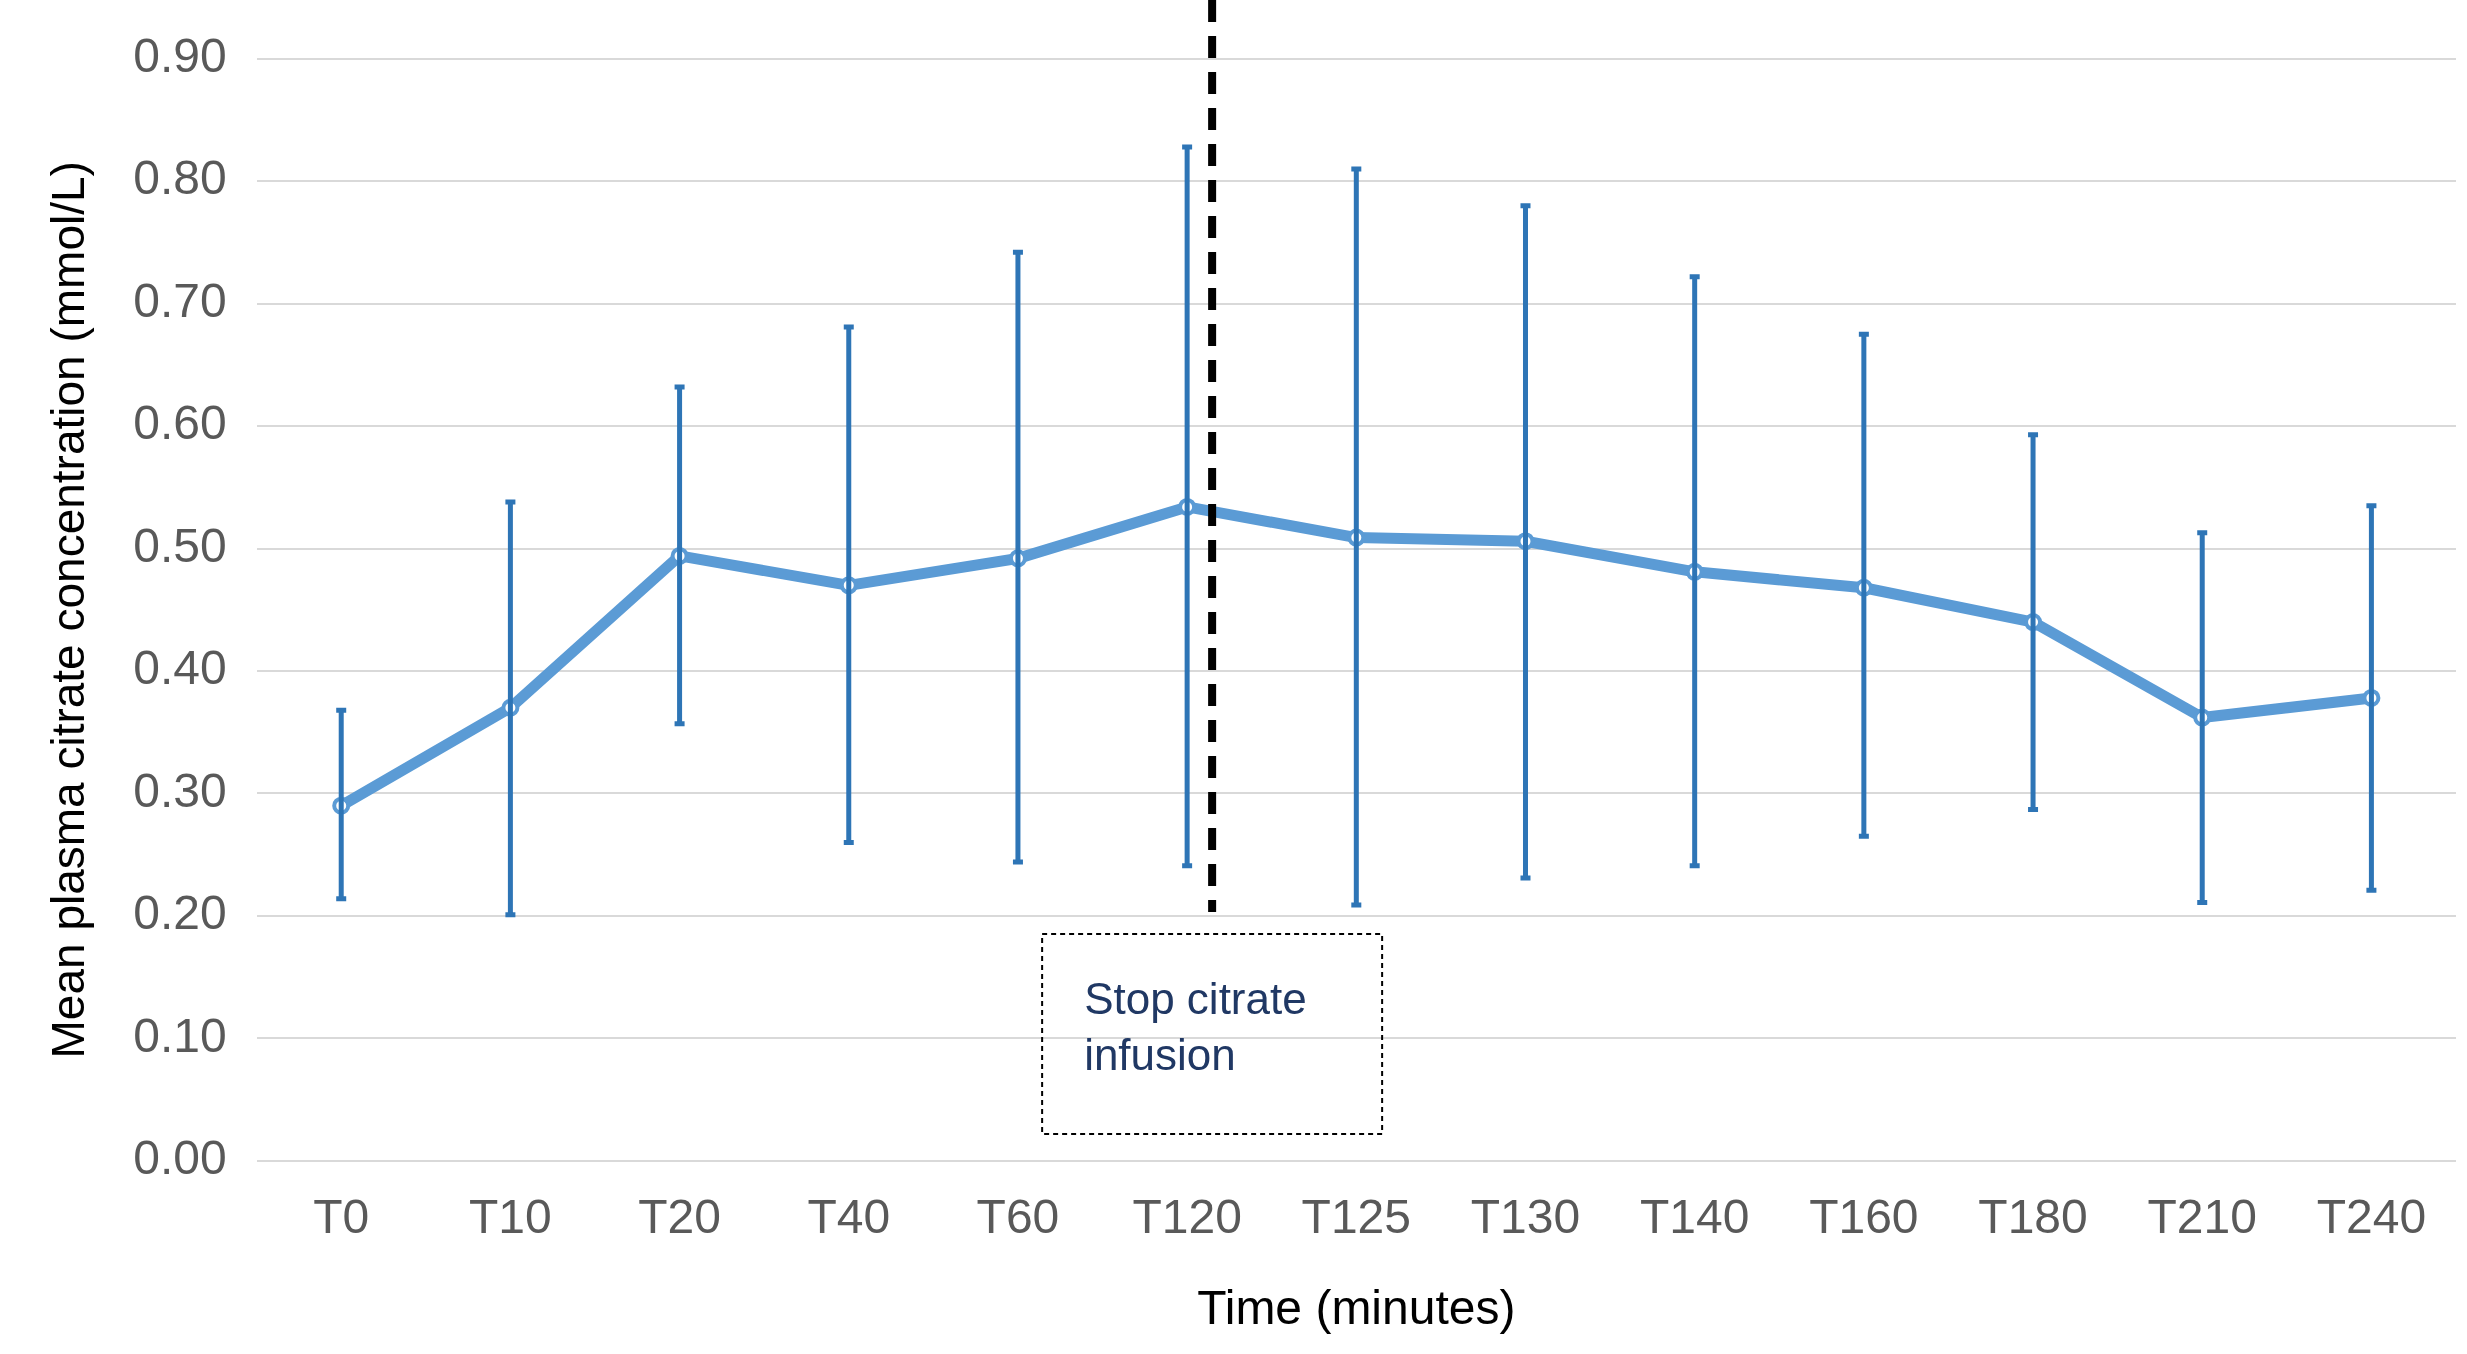  Describe the element at coordinates (180, 1158) in the screenshot. I see `y-tick-label: 0.00` at that location.